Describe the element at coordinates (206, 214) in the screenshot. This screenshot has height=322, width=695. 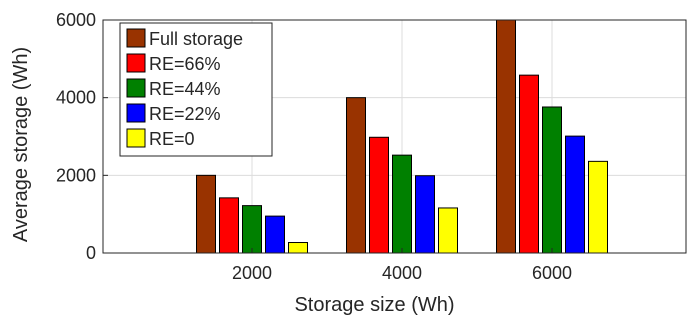
I see `bar-full-storage-2000` at that location.